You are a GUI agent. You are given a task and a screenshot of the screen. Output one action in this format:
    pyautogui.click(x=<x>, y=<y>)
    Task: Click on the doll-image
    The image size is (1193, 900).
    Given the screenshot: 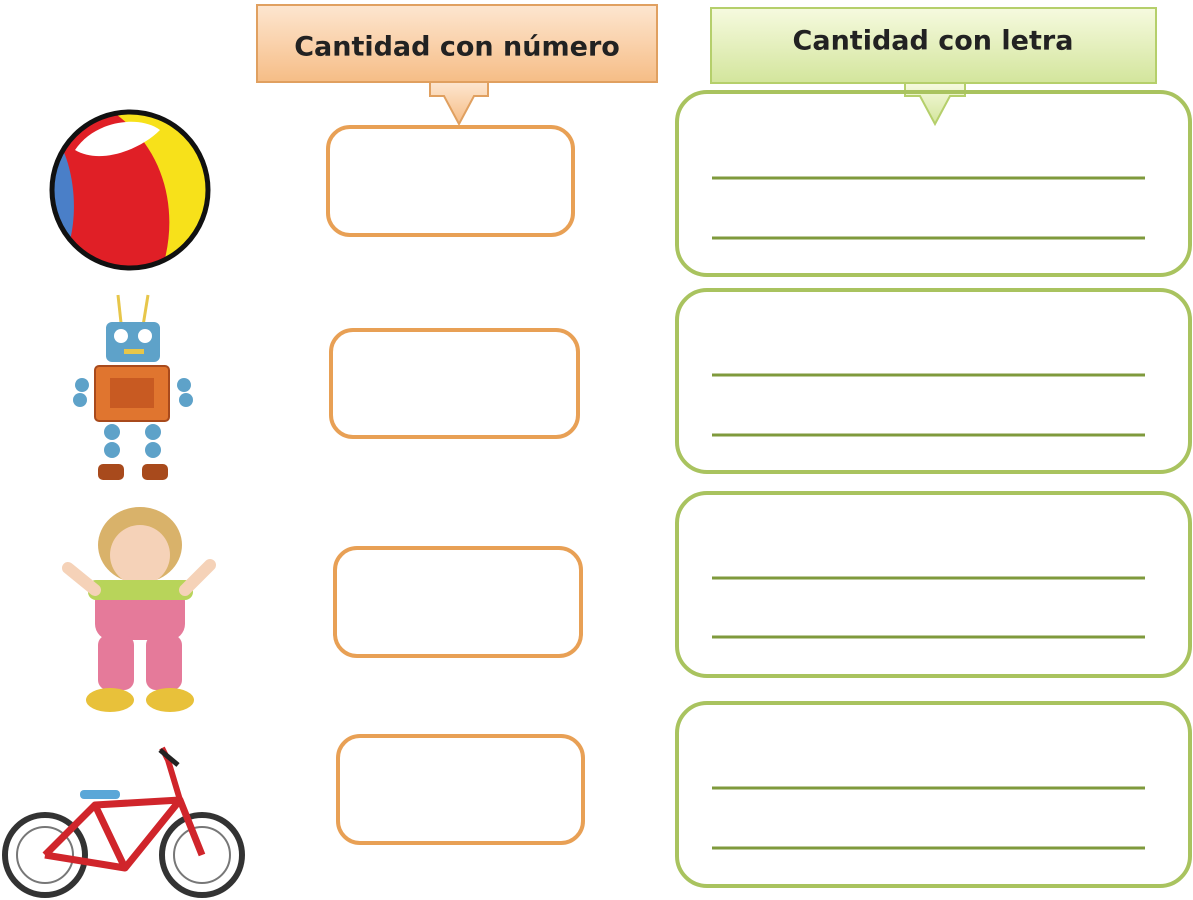 What is the action you would take?
    pyautogui.click(x=139, y=609)
    